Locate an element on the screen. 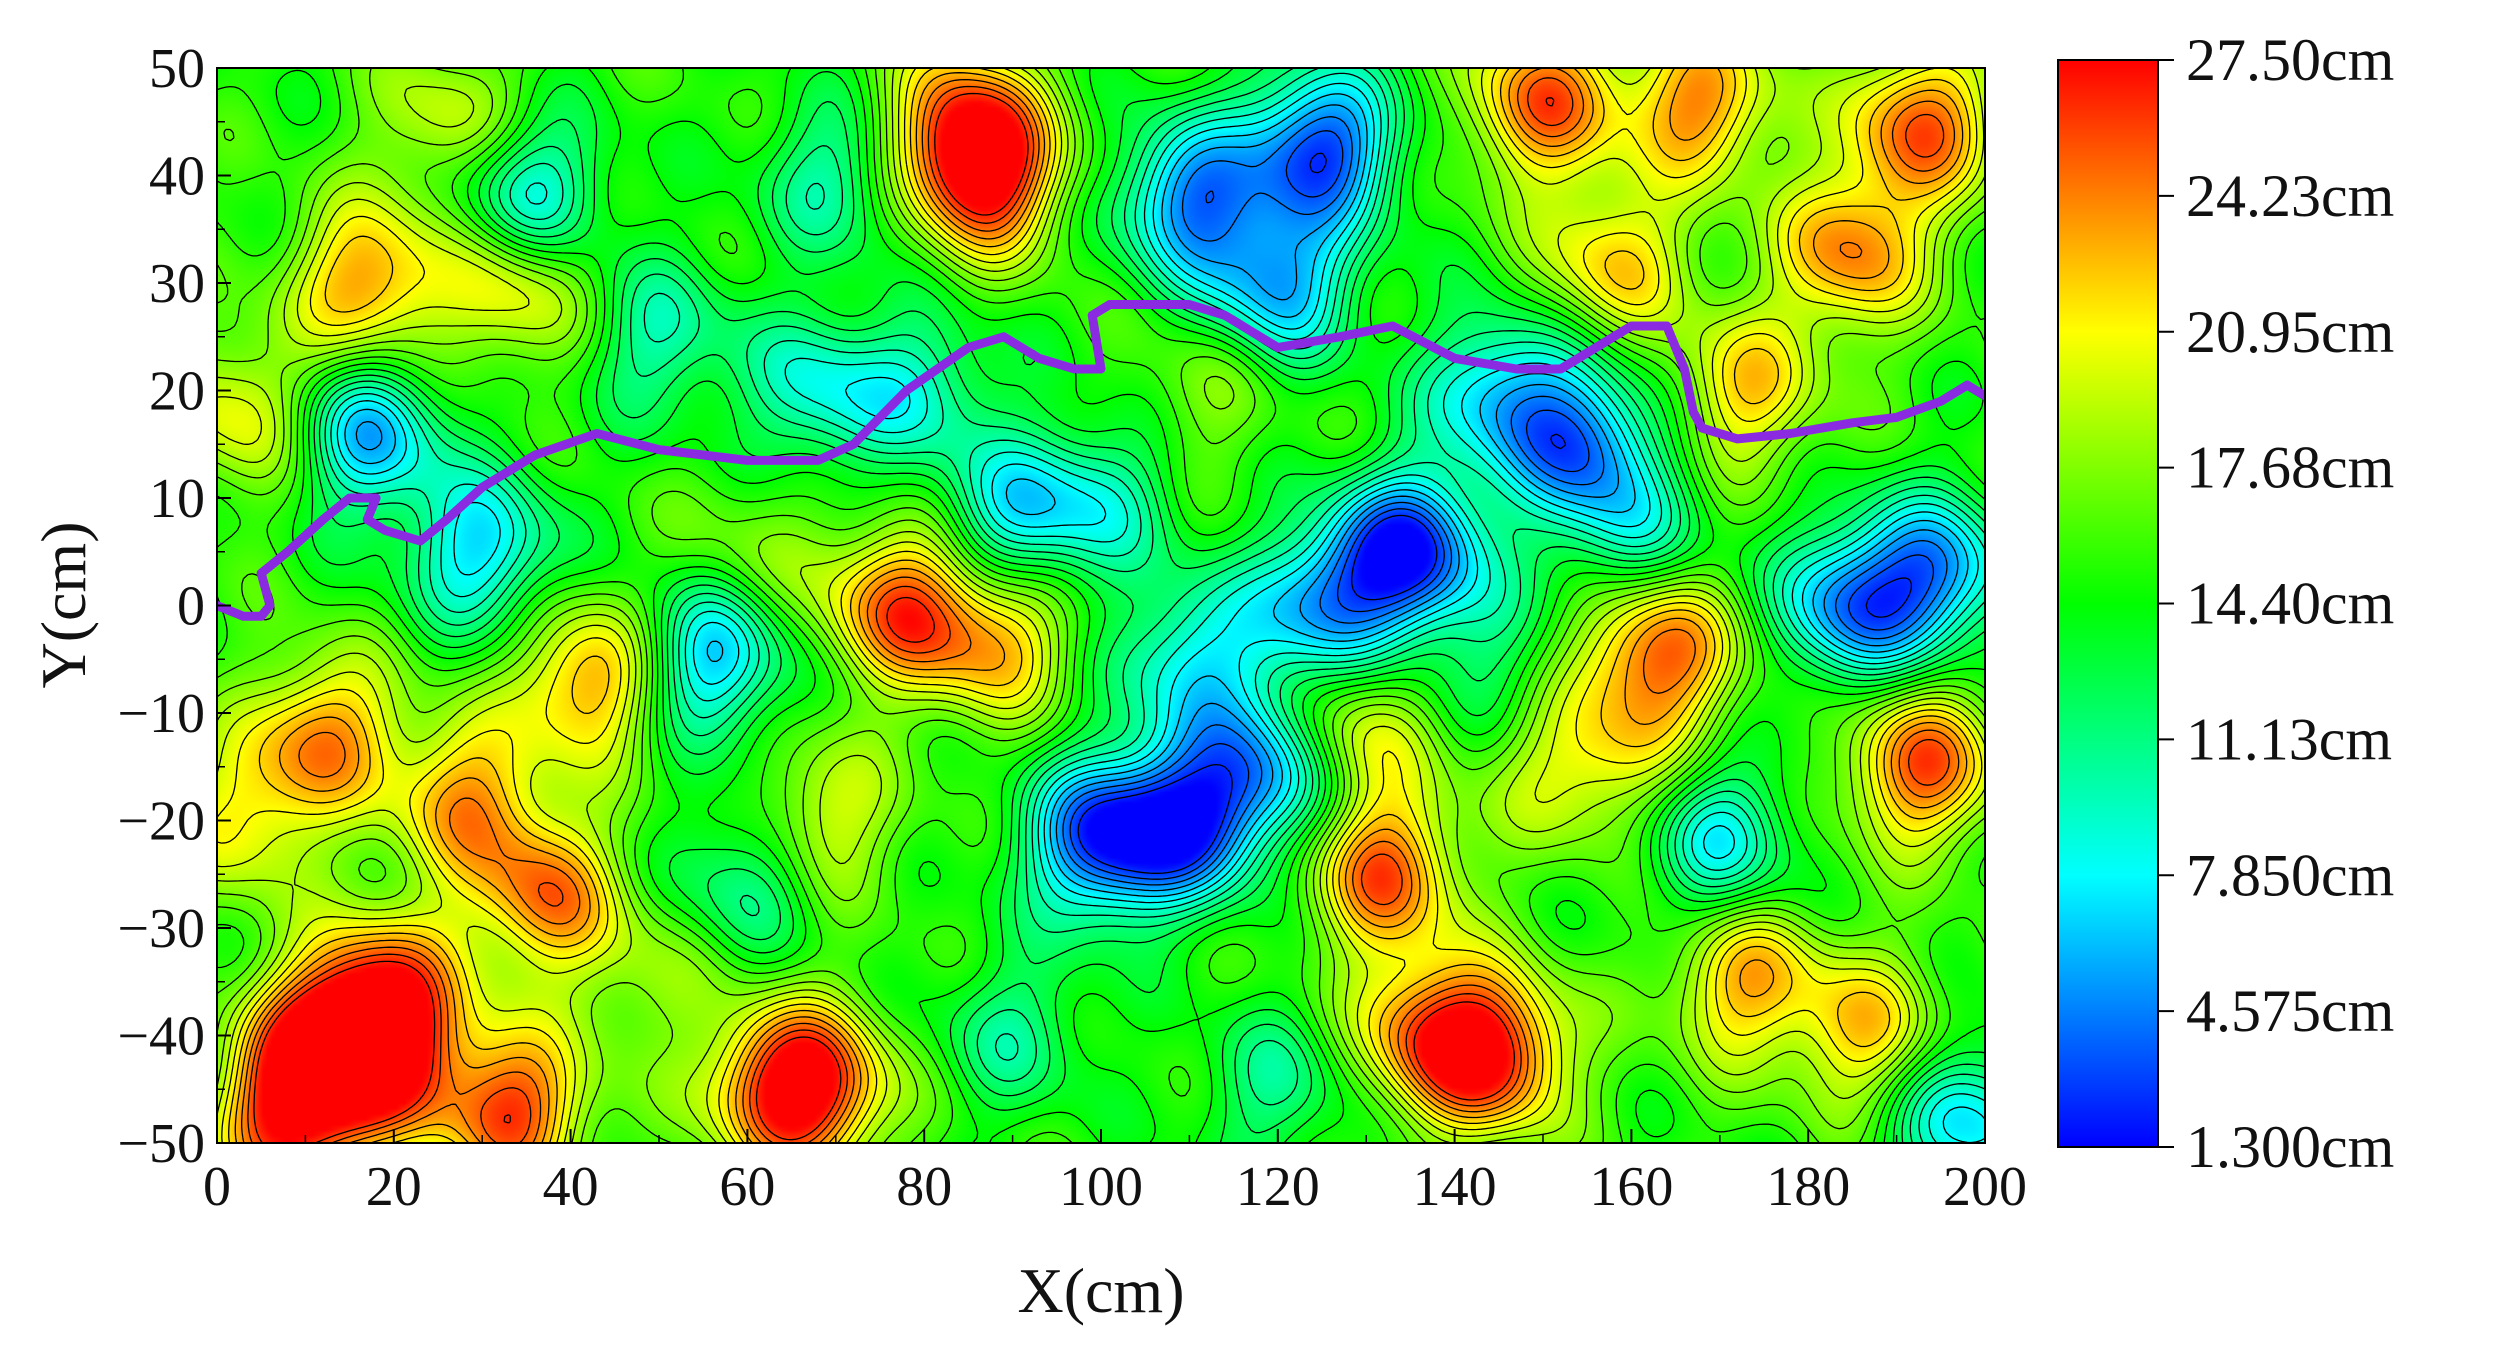 The image size is (2502, 1362). x-tick-label: 100 is located at coordinates (1101, 1187).